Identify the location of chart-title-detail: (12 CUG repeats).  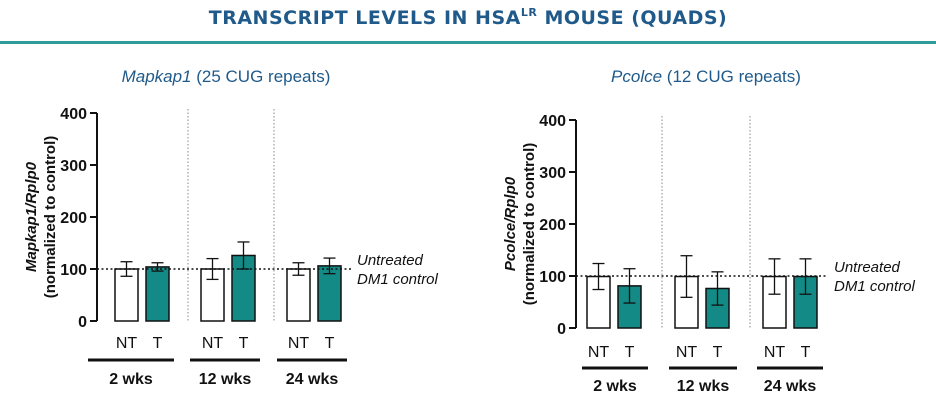
(731, 76).